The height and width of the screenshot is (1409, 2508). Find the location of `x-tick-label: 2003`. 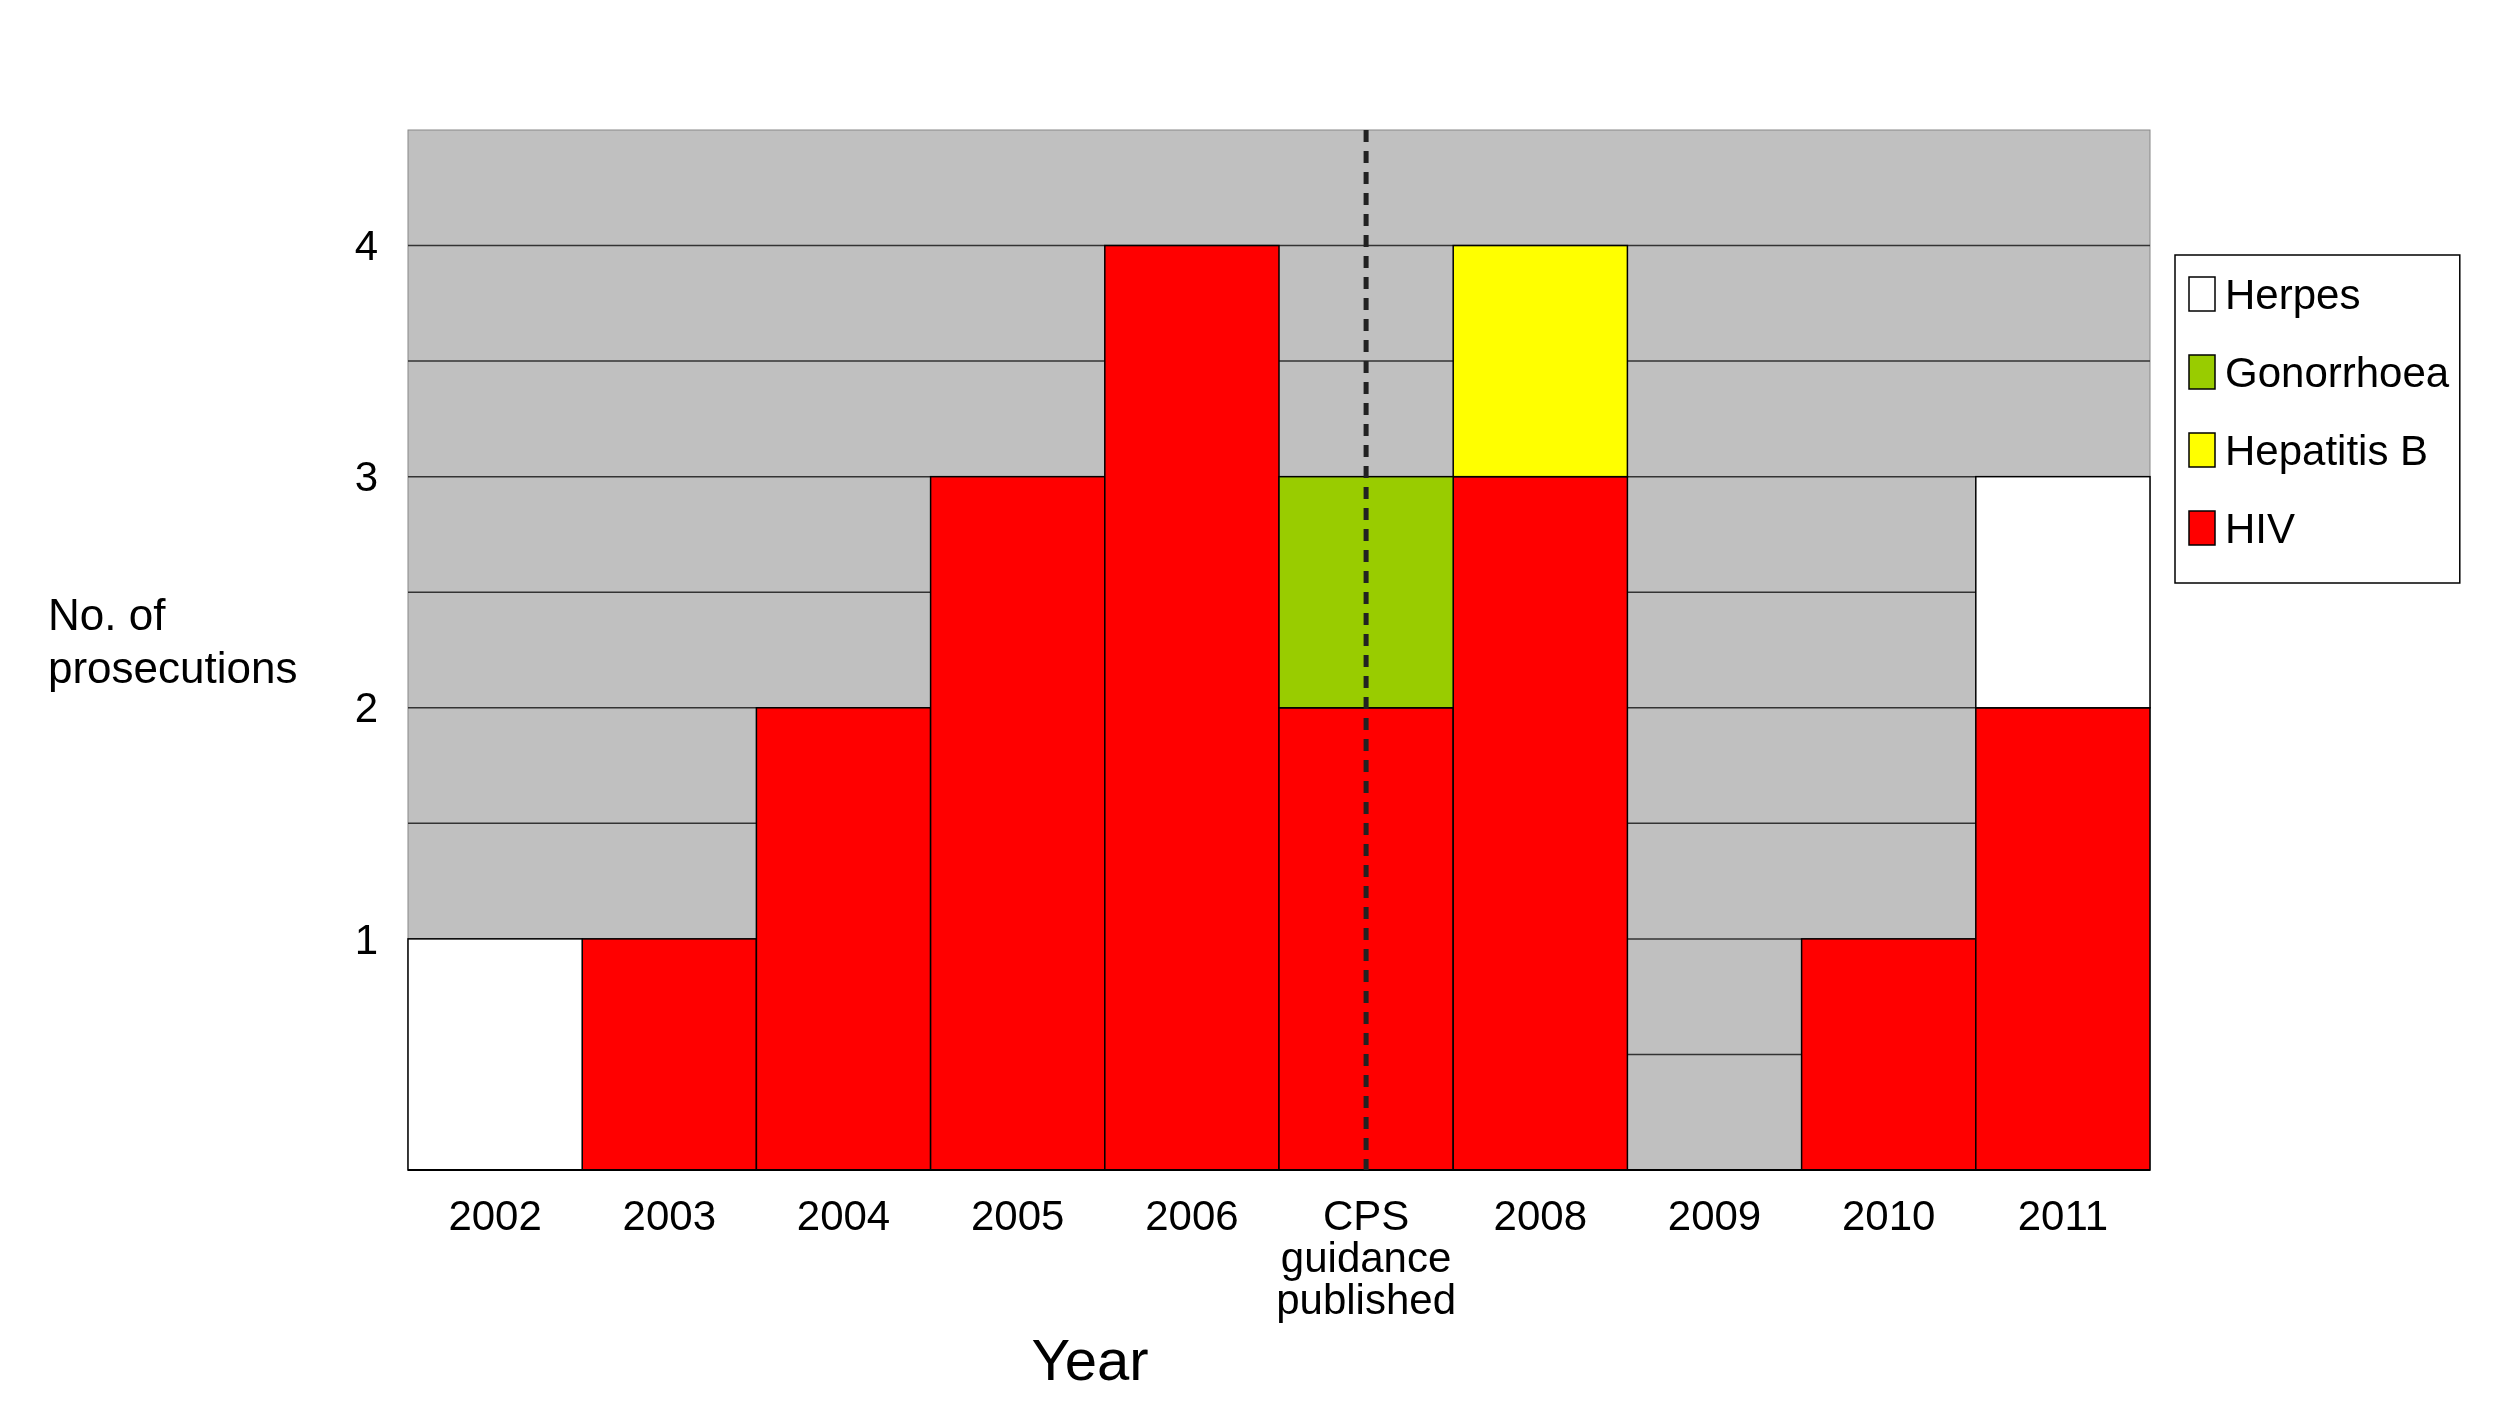

x-tick-label: 2003 is located at coordinates (669, 1215).